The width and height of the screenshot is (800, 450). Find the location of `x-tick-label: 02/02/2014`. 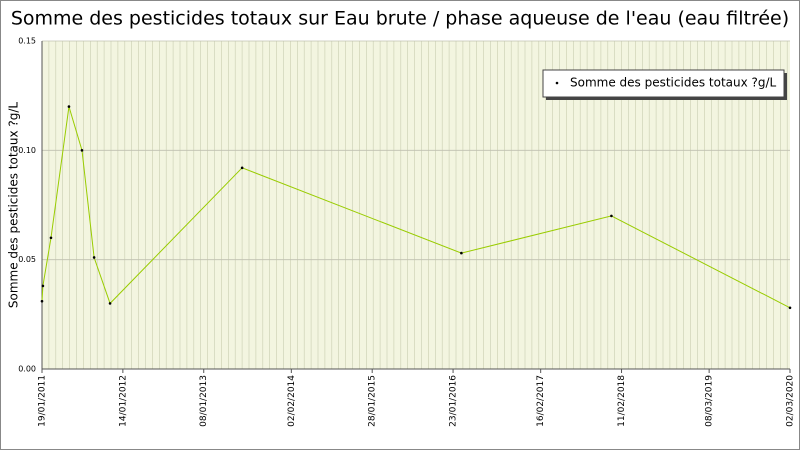

x-tick-label: 02/02/2014 is located at coordinates (292, 401).